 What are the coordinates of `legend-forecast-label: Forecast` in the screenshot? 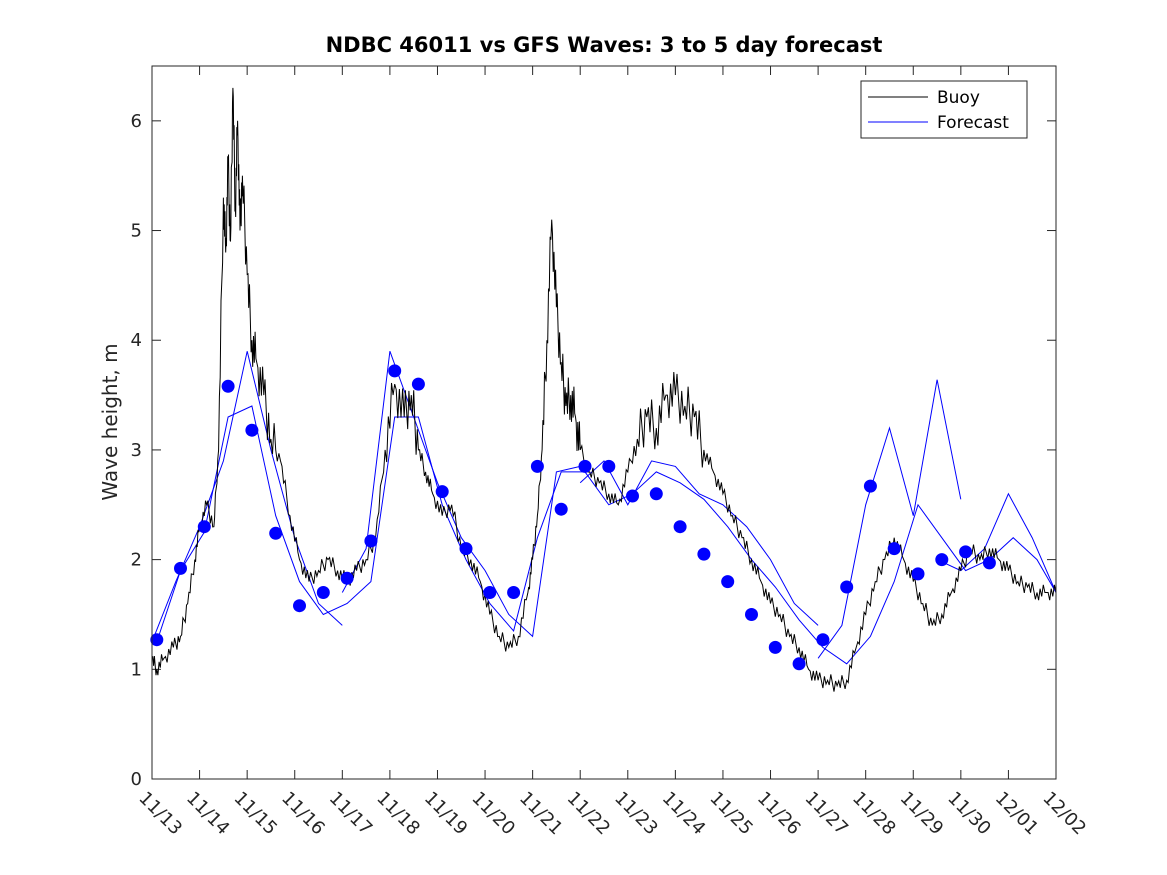 It's located at (973, 123).